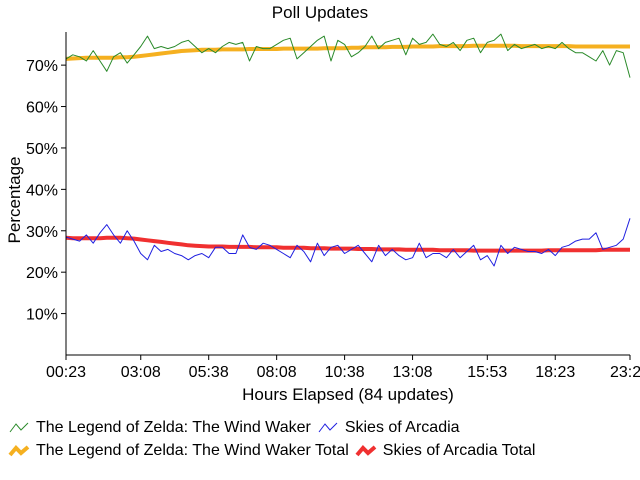 The image size is (640, 480). I want to click on legend-label-zelda: The Legend of Zelda: The Wind Waker, so click(173, 427).